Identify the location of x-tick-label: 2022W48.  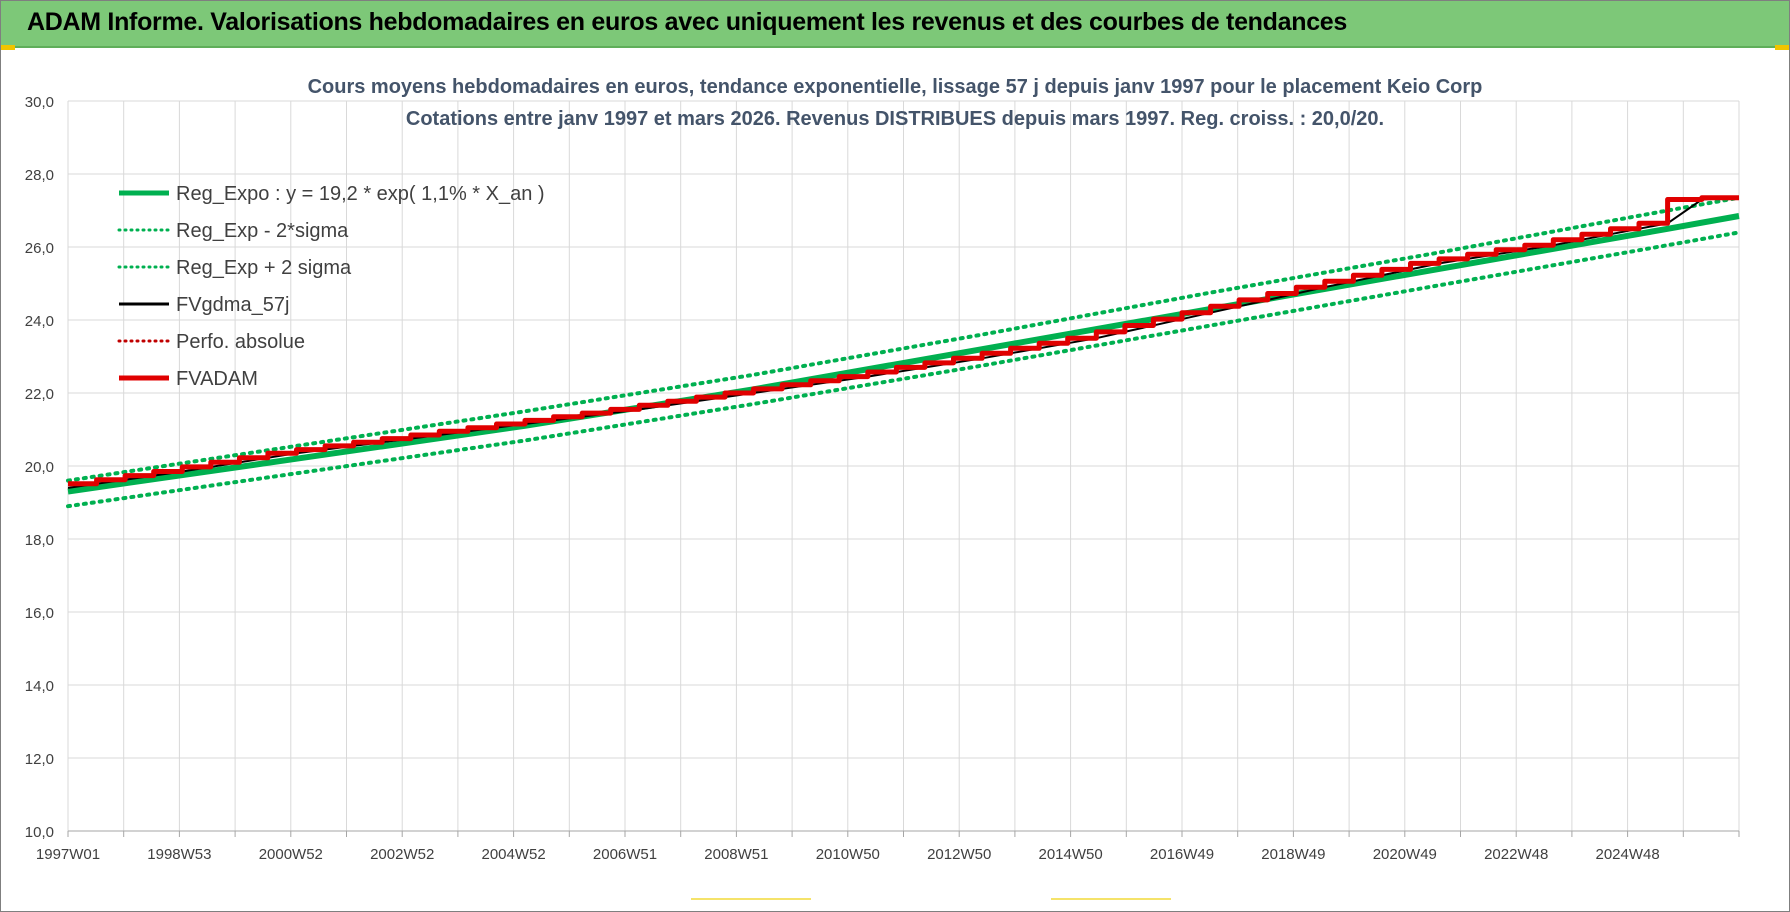
(1516, 854).